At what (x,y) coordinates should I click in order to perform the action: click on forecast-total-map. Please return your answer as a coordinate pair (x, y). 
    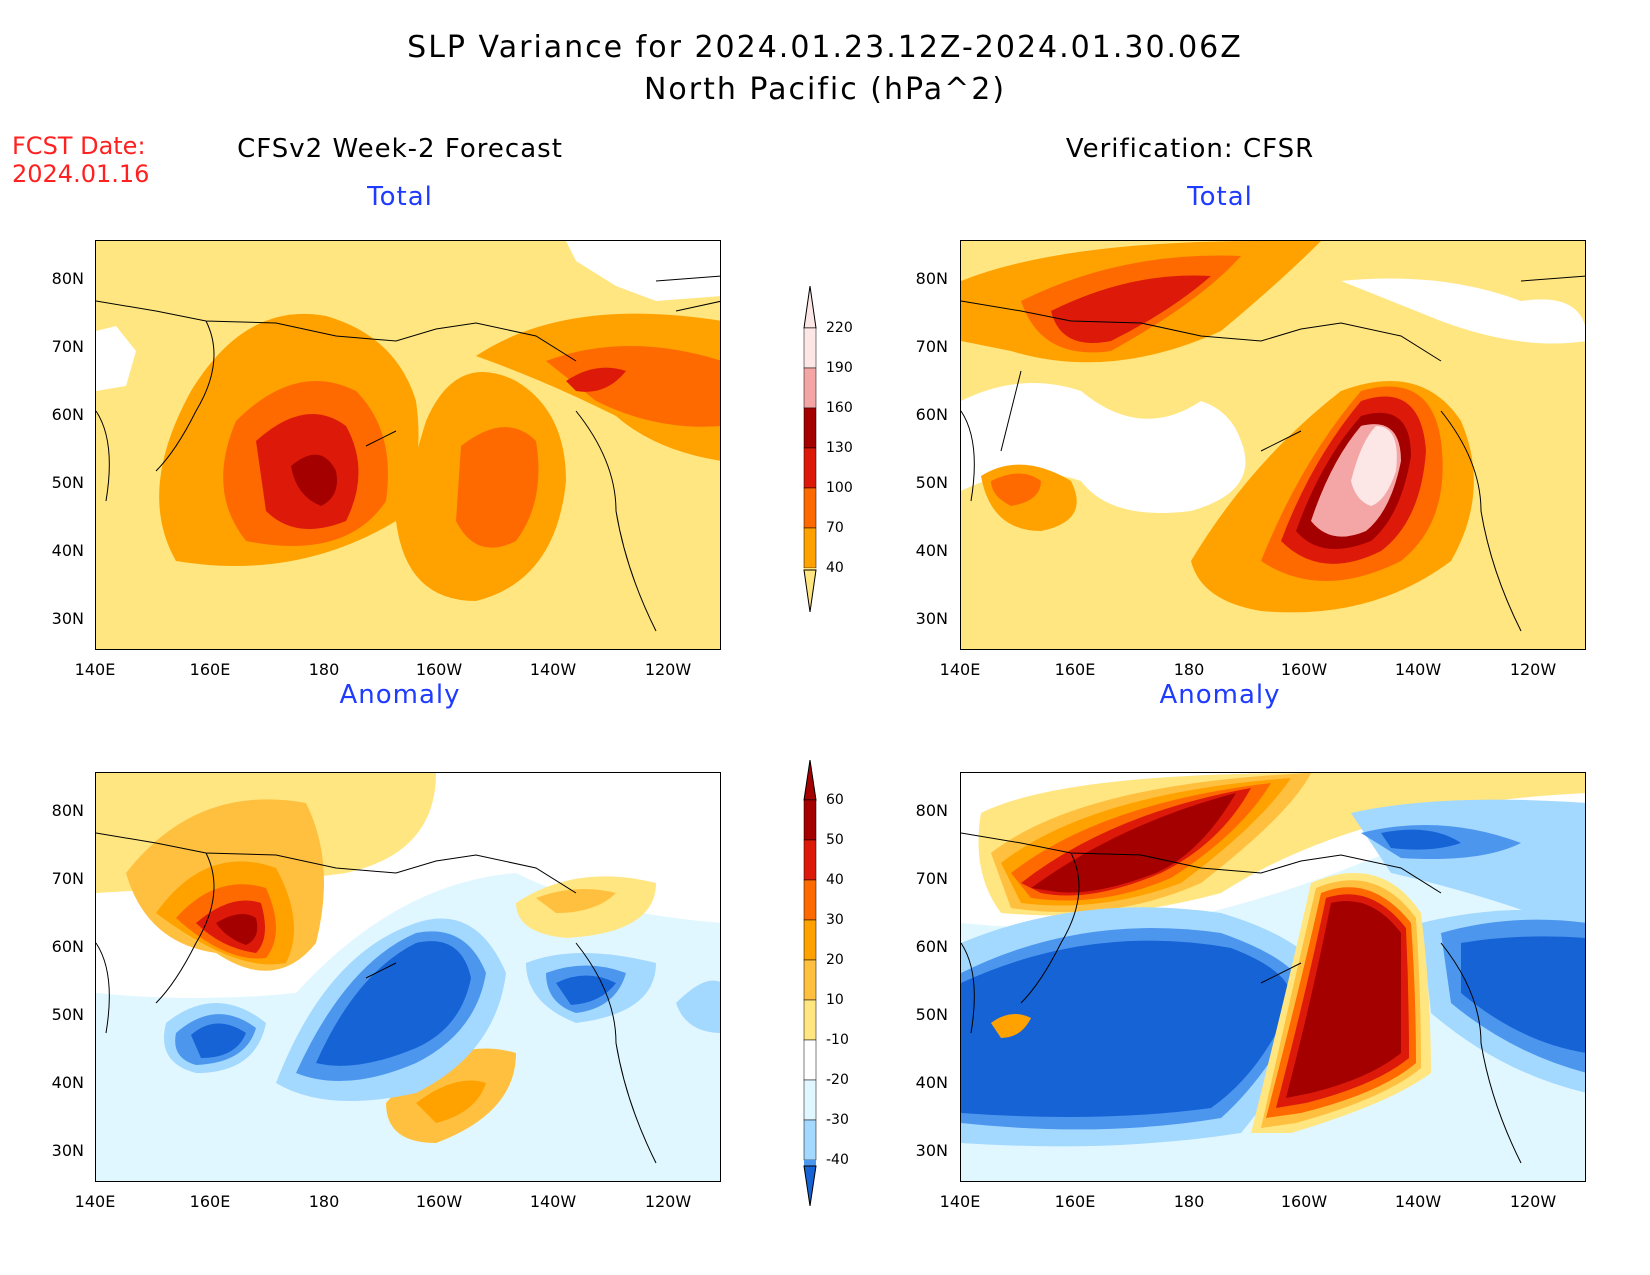
    Looking at the image, I should click on (408, 445).